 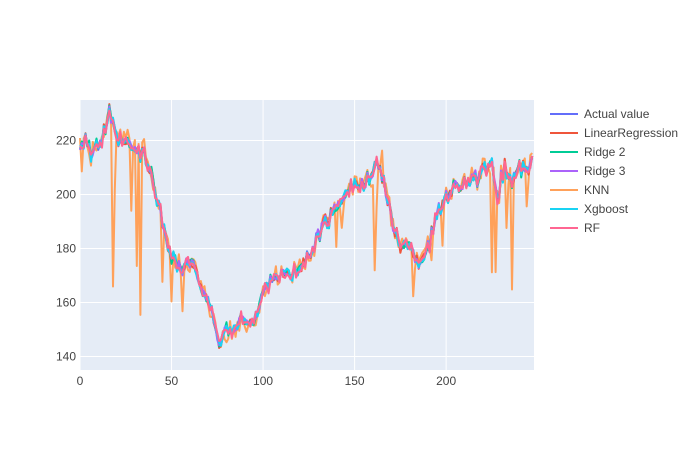 I want to click on y-axis-ticks: 140 160 180 200 220, so click(x=66, y=249).